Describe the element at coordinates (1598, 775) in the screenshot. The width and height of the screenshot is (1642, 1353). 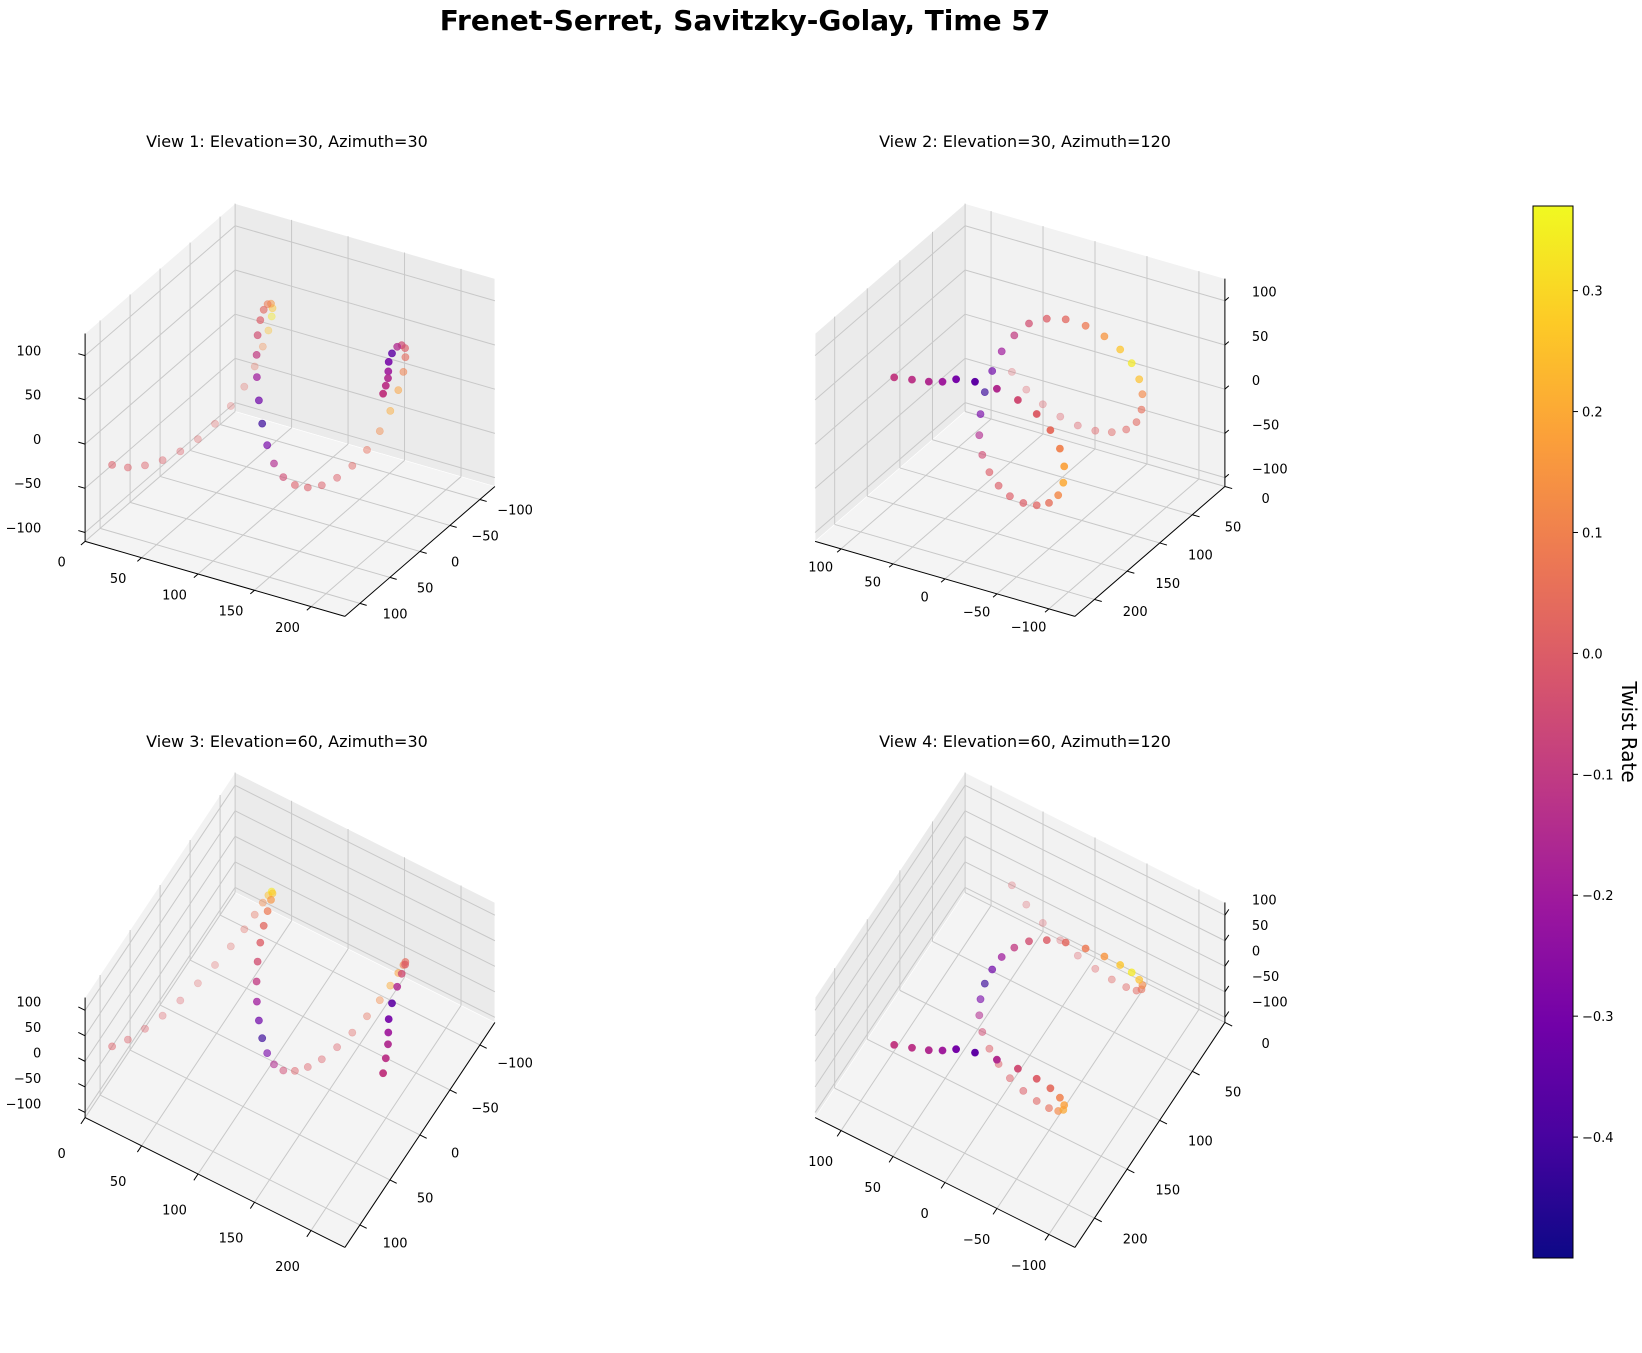
I see `colorbar-tick-label: −0.1` at that location.